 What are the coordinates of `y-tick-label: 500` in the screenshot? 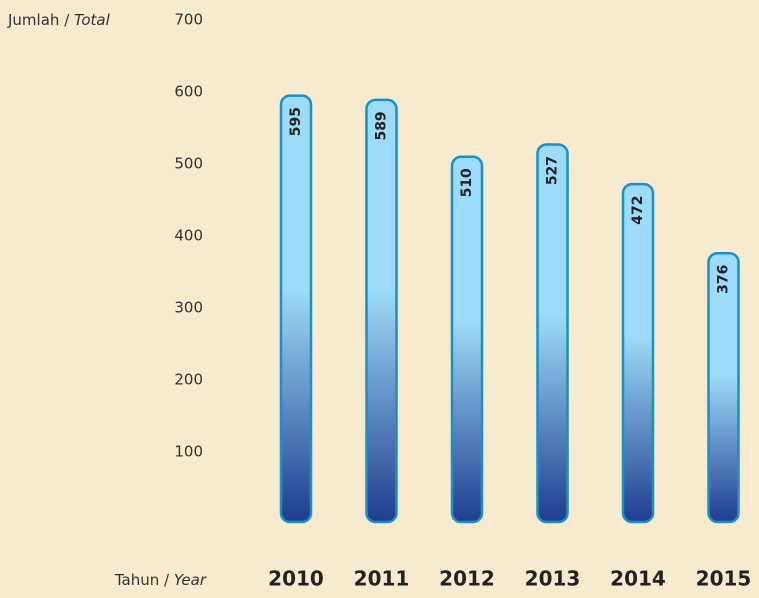 It's located at (188, 164).